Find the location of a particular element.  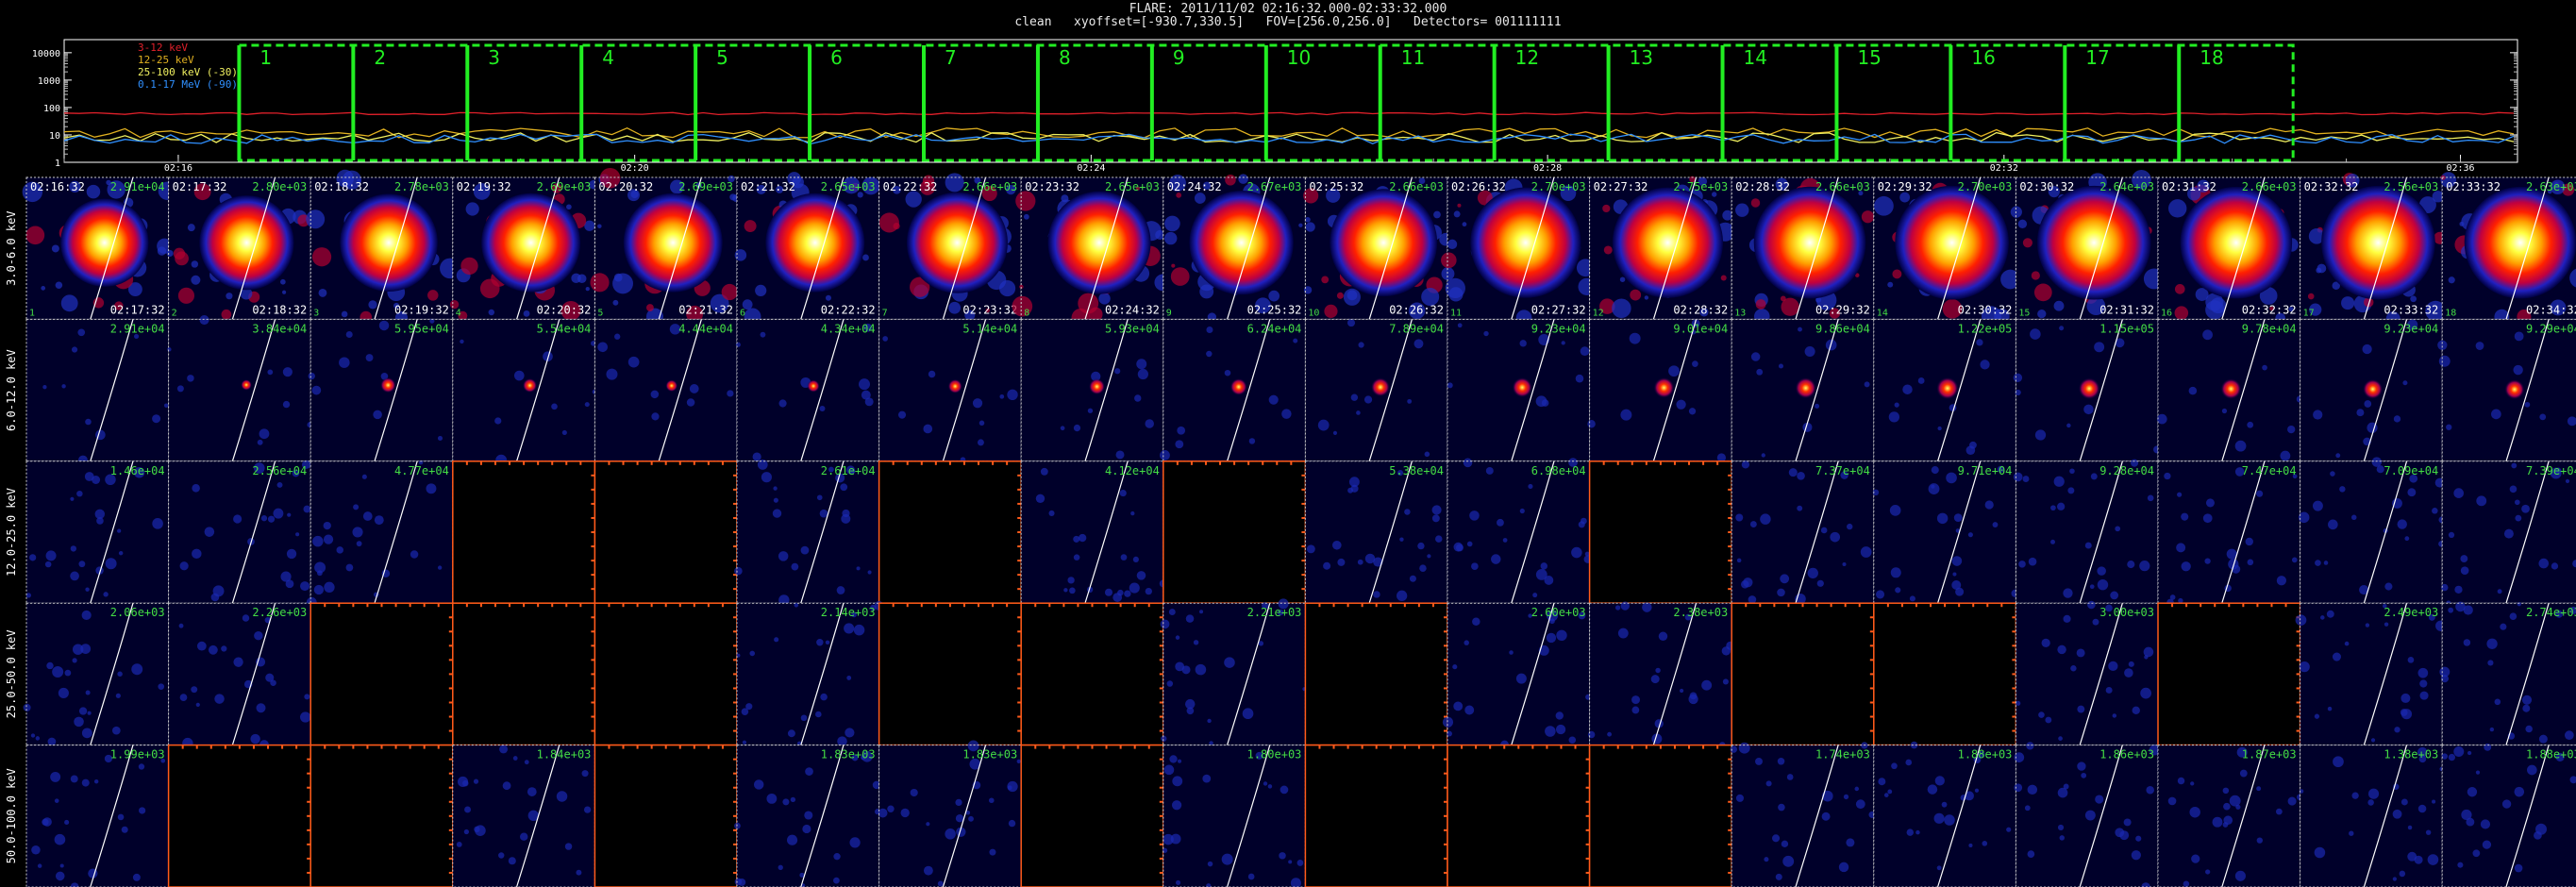

interval-index-label: 8 is located at coordinates (1026, 313).